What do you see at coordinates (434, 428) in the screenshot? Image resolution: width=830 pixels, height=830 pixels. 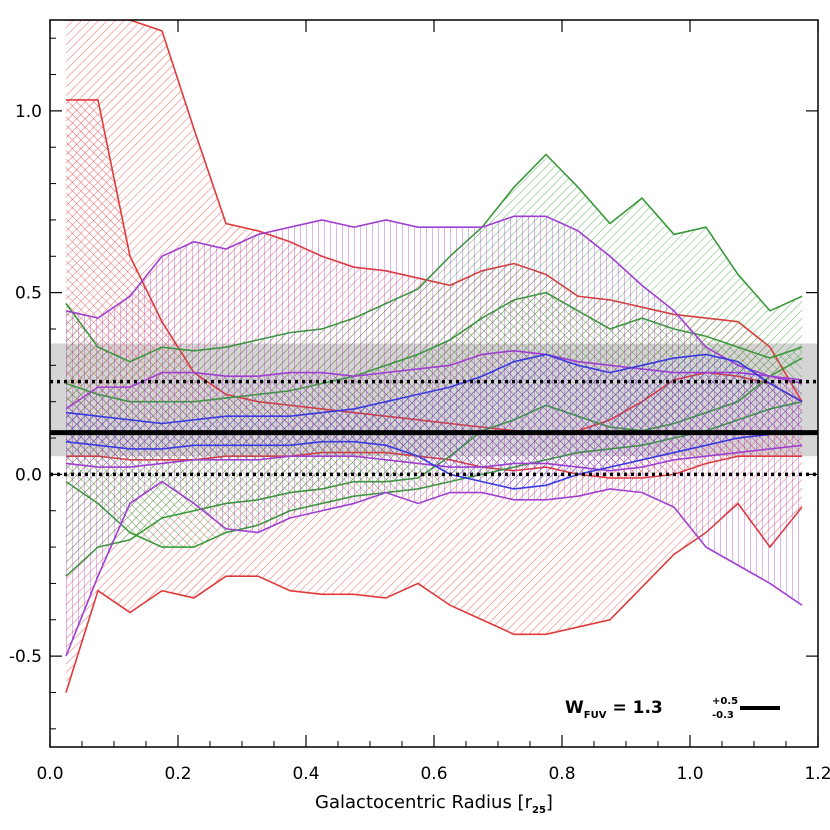 I see `ref-lines-layer` at bounding box center [434, 428].